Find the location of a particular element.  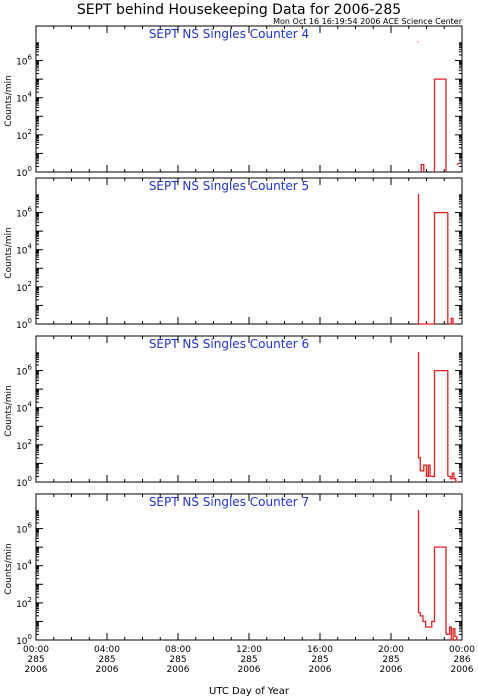

x-tick-label: 286 is located at coordinates (461, 660).